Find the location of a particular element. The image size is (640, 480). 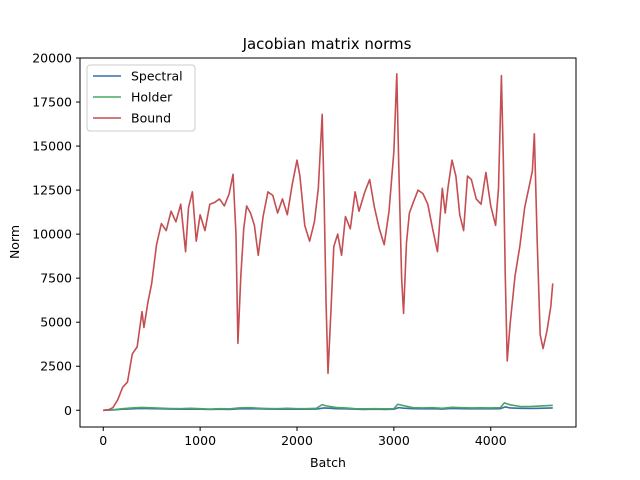

y-tick-label: 12500 is located at coordinates (52, 190).